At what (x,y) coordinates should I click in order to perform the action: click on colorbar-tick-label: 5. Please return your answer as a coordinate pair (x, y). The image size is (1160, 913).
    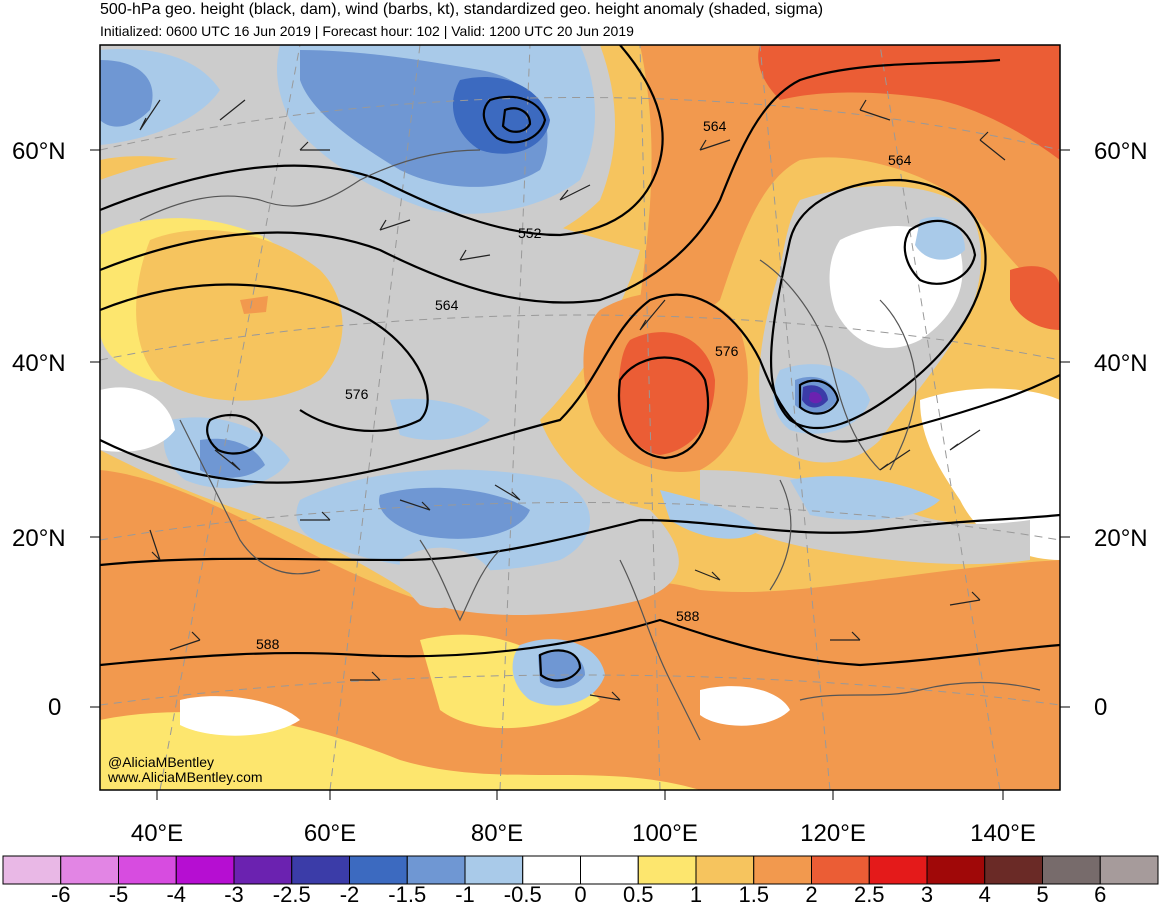
    Looking at the image, I should click on (1042, 894).